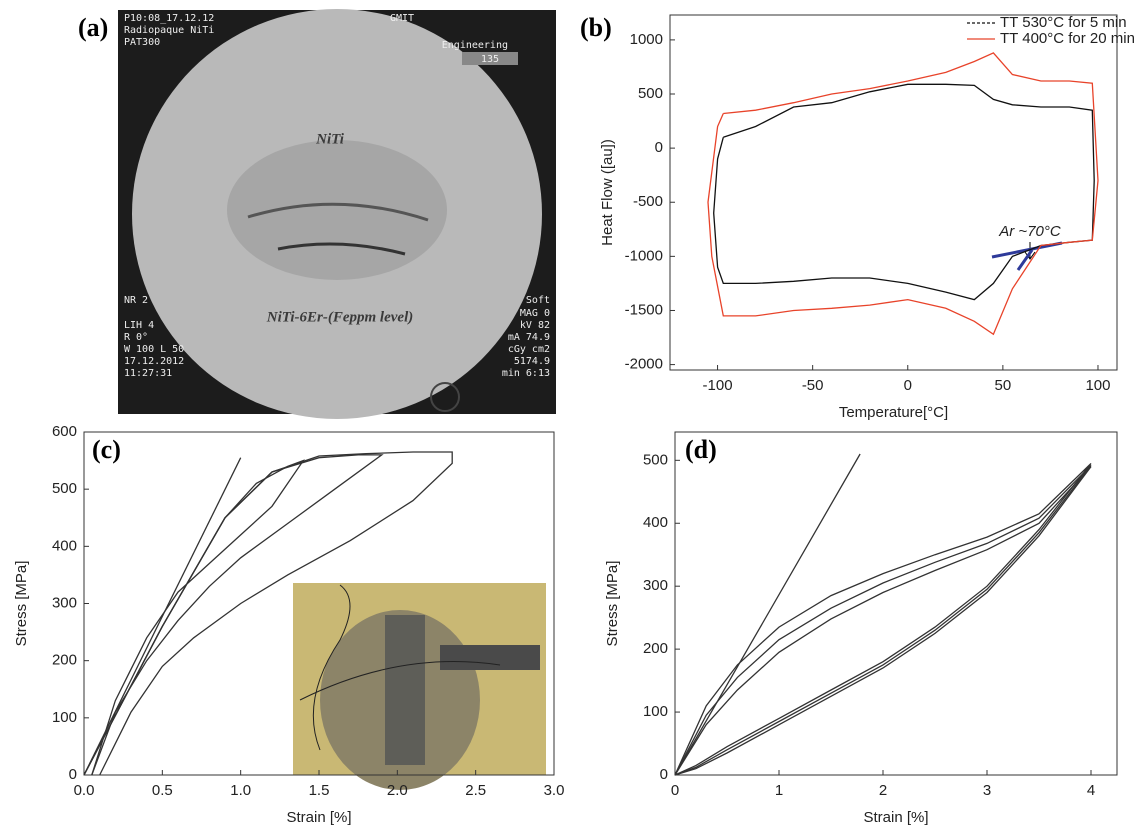  What do you see at coordinates (136, 300) in the screenshot?
I see `overlay-text: NR 2` at bounding box center [136, 300].